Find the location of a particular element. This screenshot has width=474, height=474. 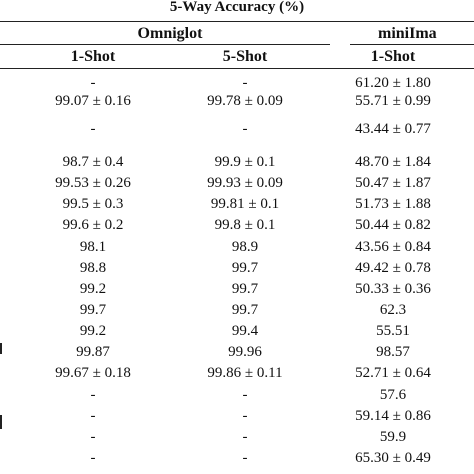

cell-miniimagenet-1shot: 65.30 ± 0.49 is located at coordinates (393, 458).